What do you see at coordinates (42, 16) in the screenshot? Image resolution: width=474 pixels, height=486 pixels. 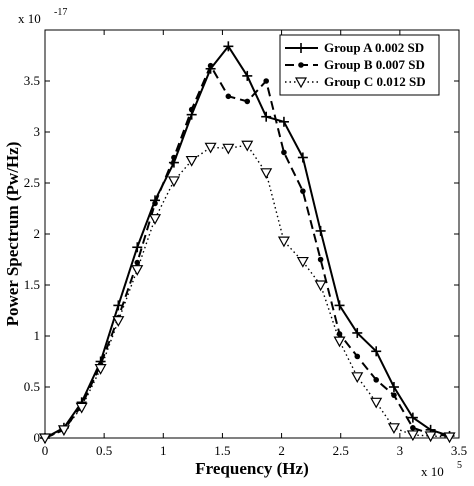 I see `y-axis-multiplier: x 10 -17` at bounding box center [42, 16].